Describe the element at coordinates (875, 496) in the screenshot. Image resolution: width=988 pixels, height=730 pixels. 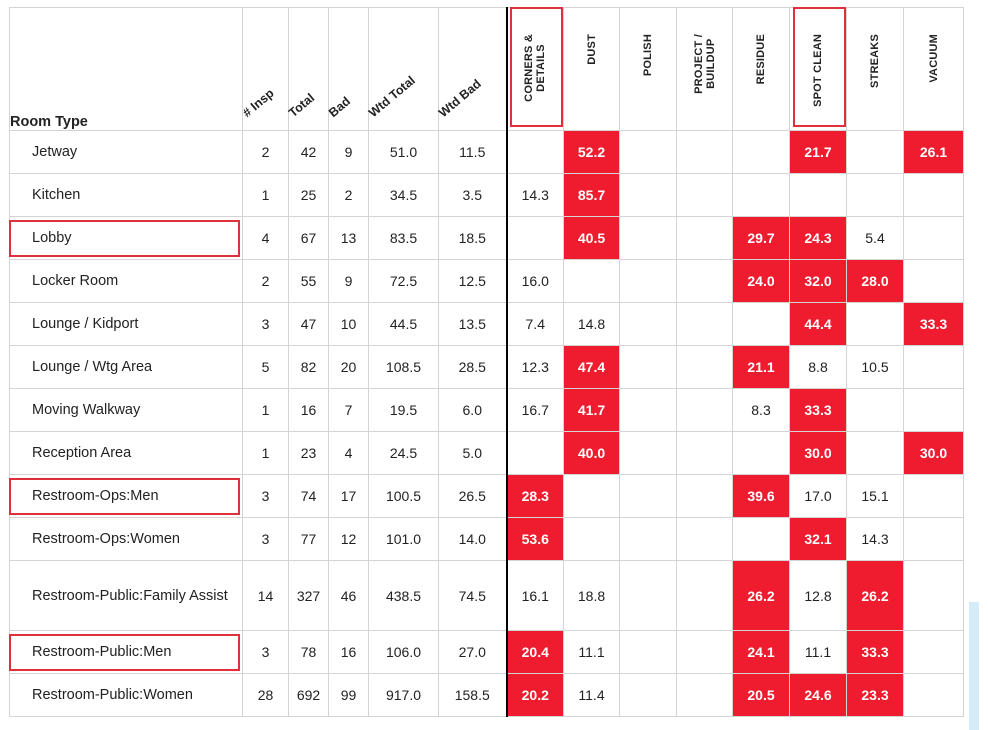
I see `category-cell-streaks: 15.1` at that location.